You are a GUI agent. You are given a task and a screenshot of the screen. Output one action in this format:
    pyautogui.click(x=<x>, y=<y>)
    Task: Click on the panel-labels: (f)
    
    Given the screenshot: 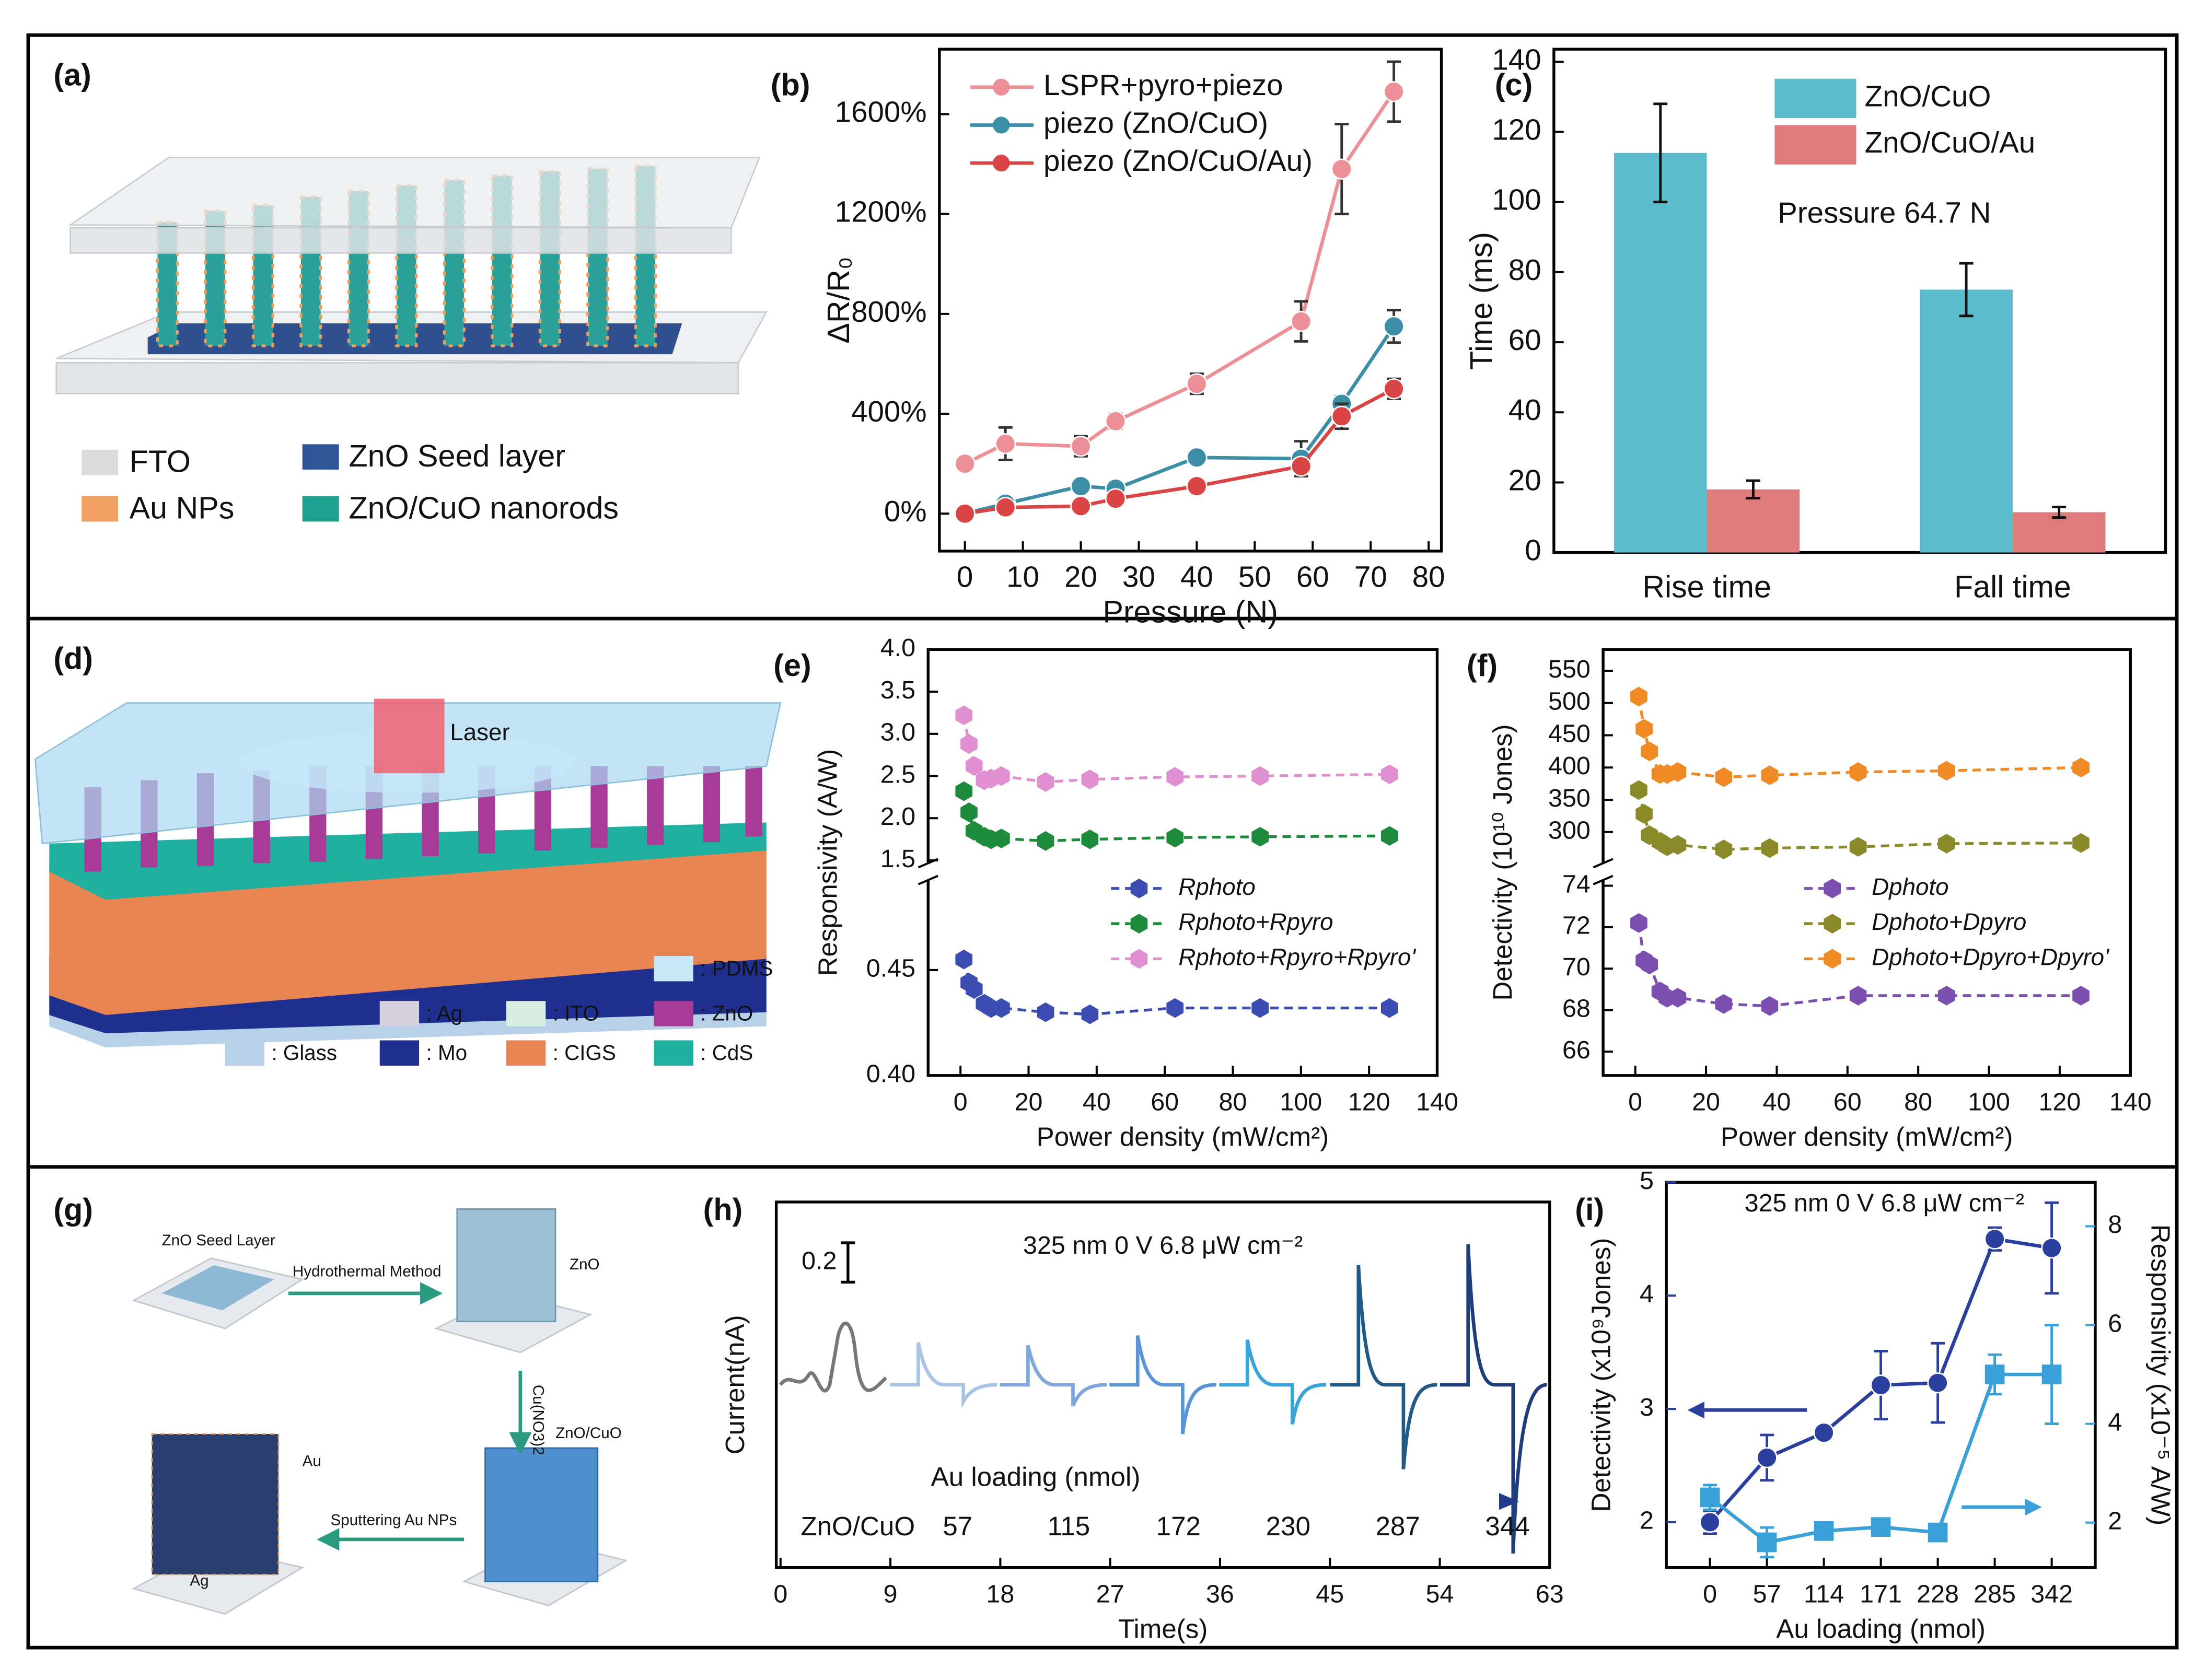 What is the action you would take?
    pyautogui.click(x=1482, y=665)
    